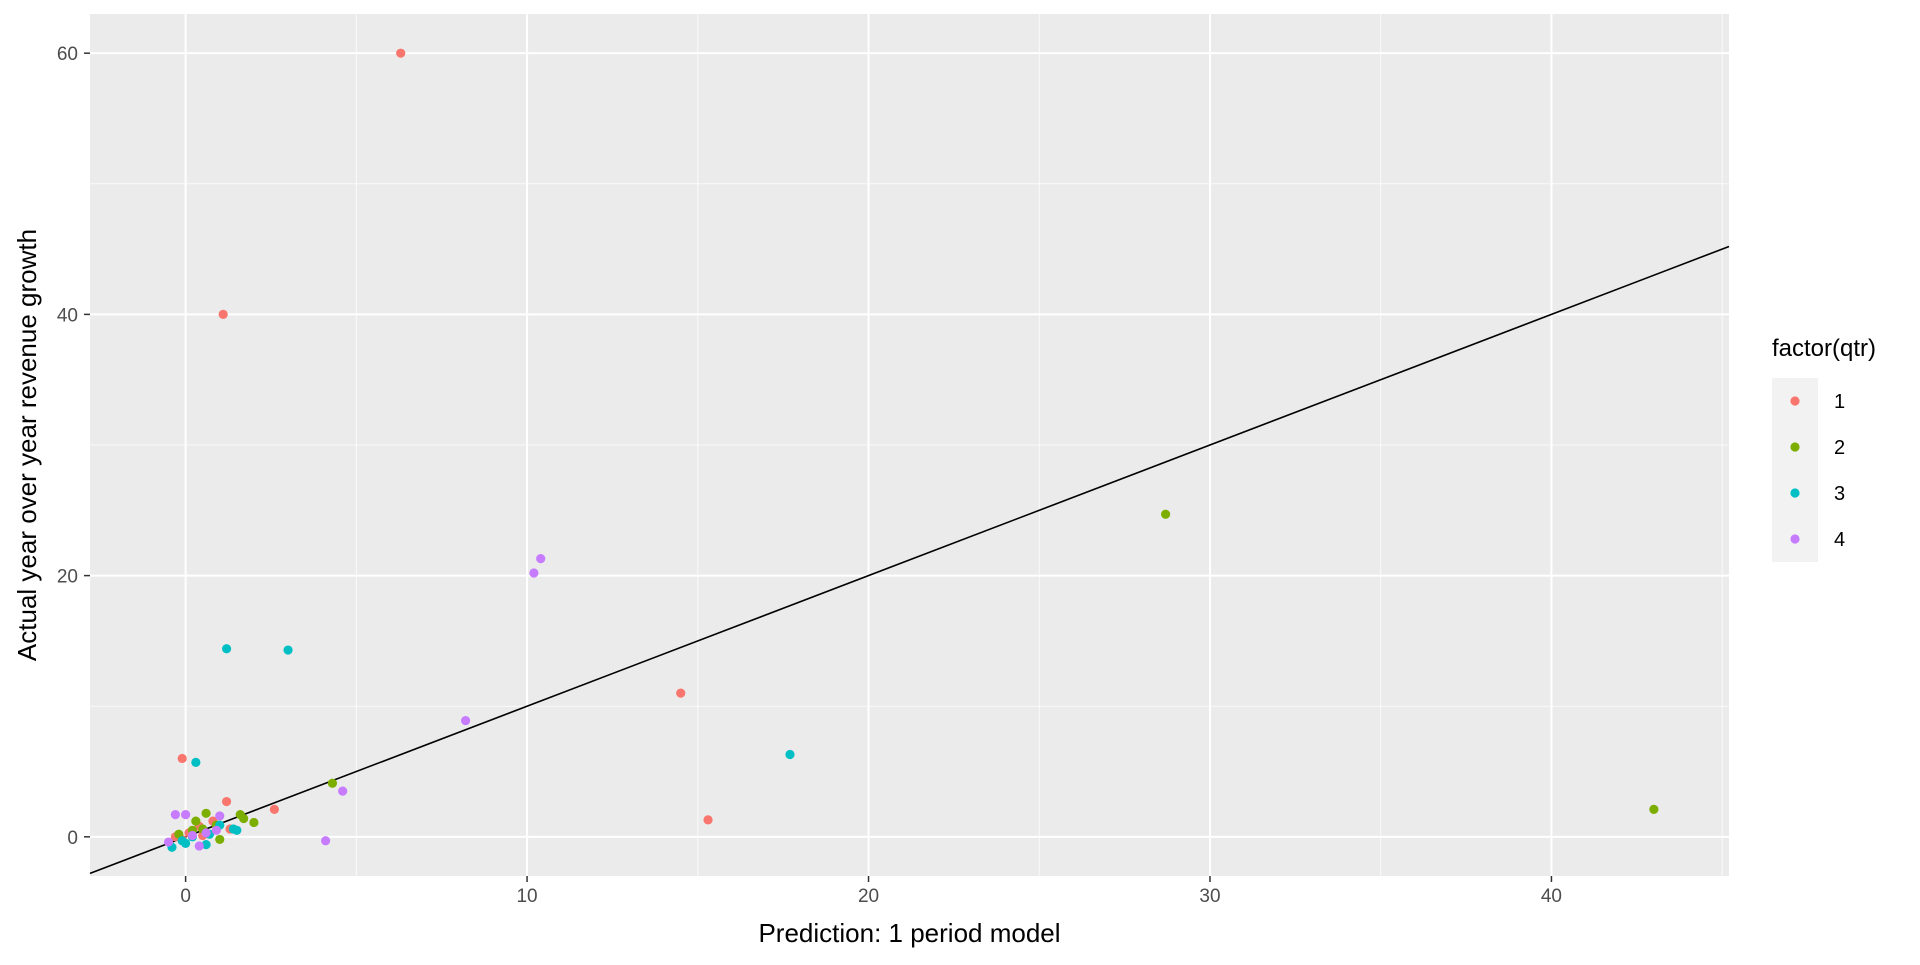  Describe the element at coordinates (1795, 470) in the screenshot. I see `legend-key-background` at that location.